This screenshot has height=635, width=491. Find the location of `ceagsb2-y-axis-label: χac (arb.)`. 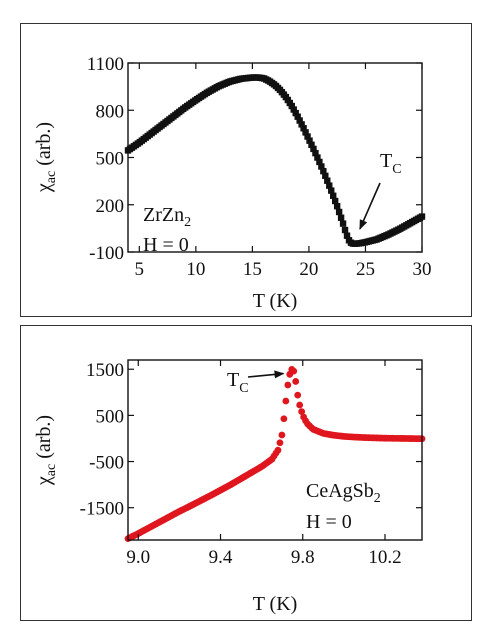

ceagsb2-y-axis-label: χac (arb.) is located at coordinates (46, 450).